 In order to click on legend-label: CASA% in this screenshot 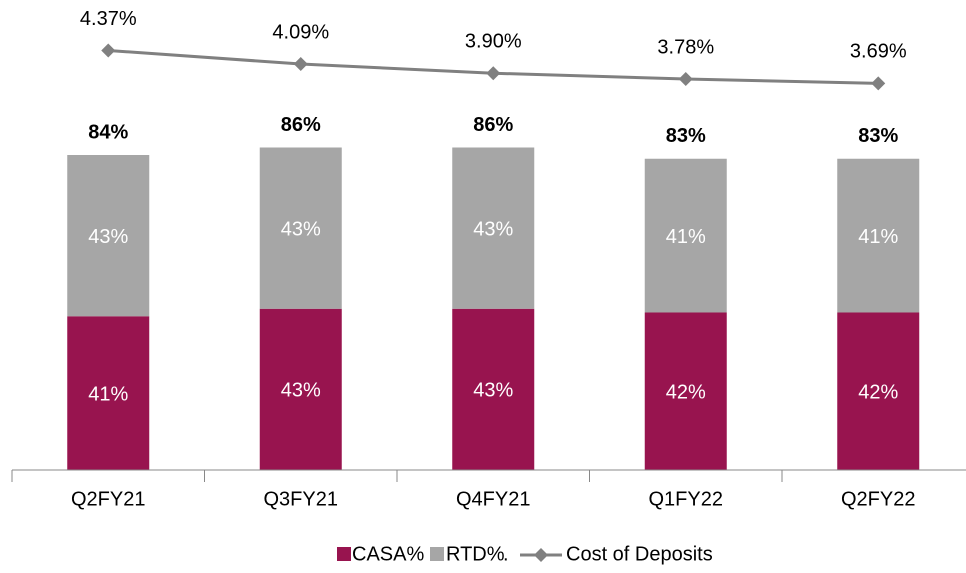, I will do `click(388, 554)`.